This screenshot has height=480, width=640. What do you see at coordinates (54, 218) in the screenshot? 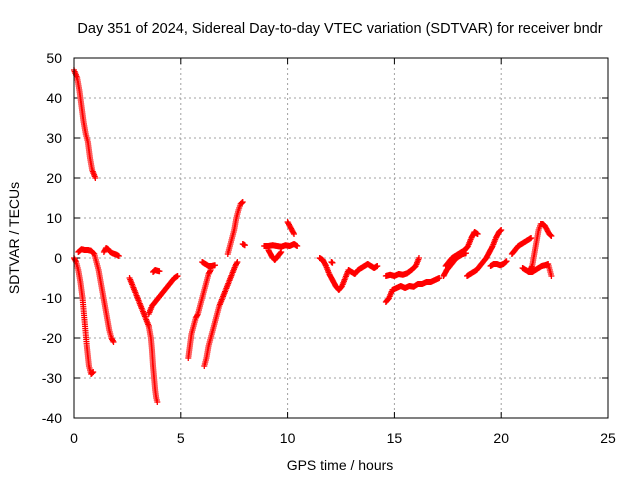
I see `y-tick-label: 10` at bounding box center [54, 218].